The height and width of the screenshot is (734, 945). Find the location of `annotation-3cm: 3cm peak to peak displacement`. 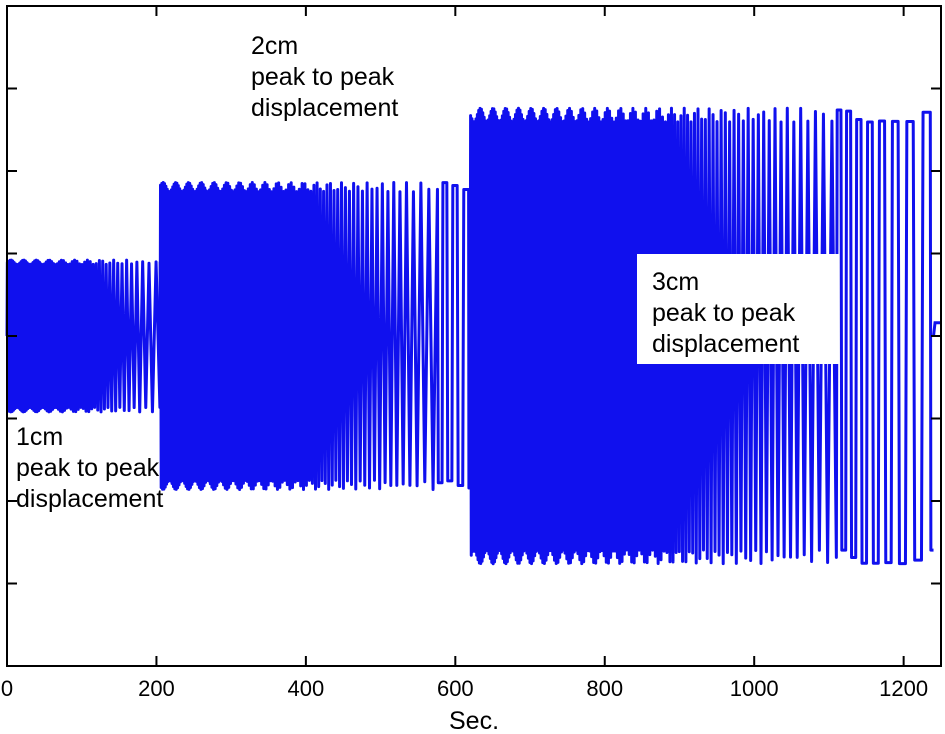

annotation-3cm: 3cm peak to peak displacement is located at coordinates (738, 309).